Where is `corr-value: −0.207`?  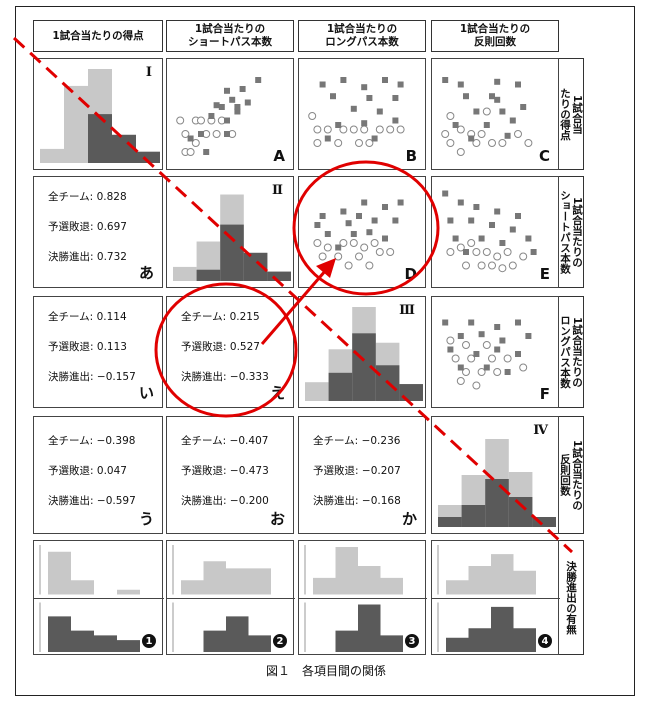
corr-value: −0.207 is located at coordinates (381, 471).